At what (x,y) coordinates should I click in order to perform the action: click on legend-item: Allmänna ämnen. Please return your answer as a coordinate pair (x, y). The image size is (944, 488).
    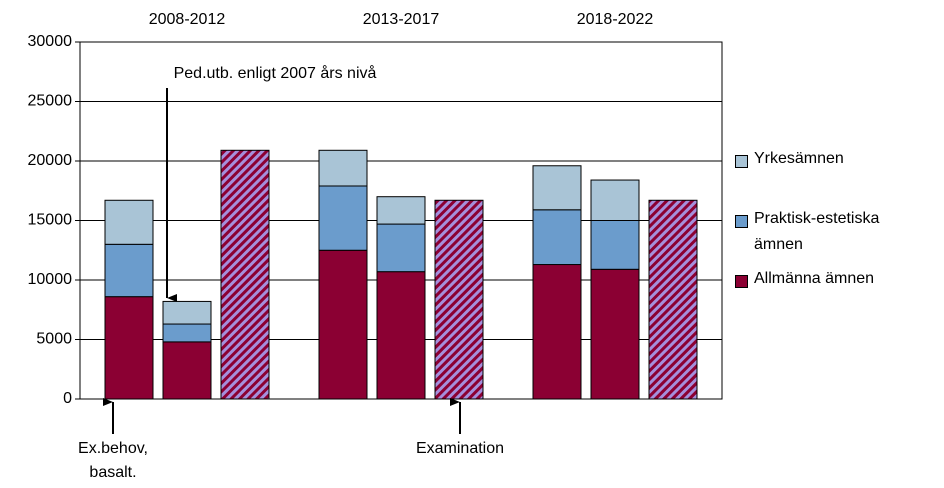
    Looking at the image, I should click on (835, 300).